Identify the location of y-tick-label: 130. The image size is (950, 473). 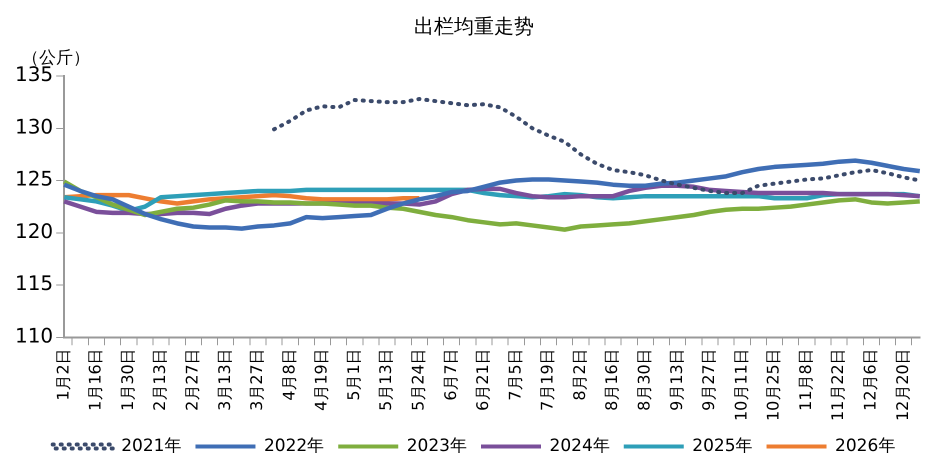
(34, 126).